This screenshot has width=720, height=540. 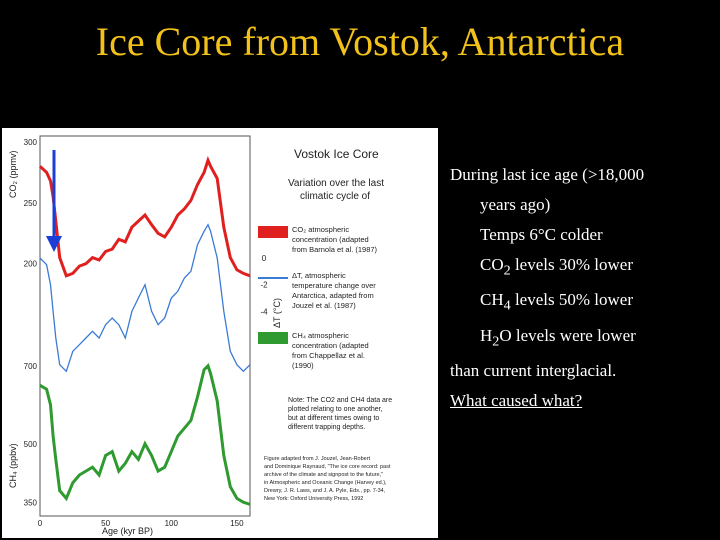 I want to click on legend-temp-2: temperature change over, so click(x=334, y=285).